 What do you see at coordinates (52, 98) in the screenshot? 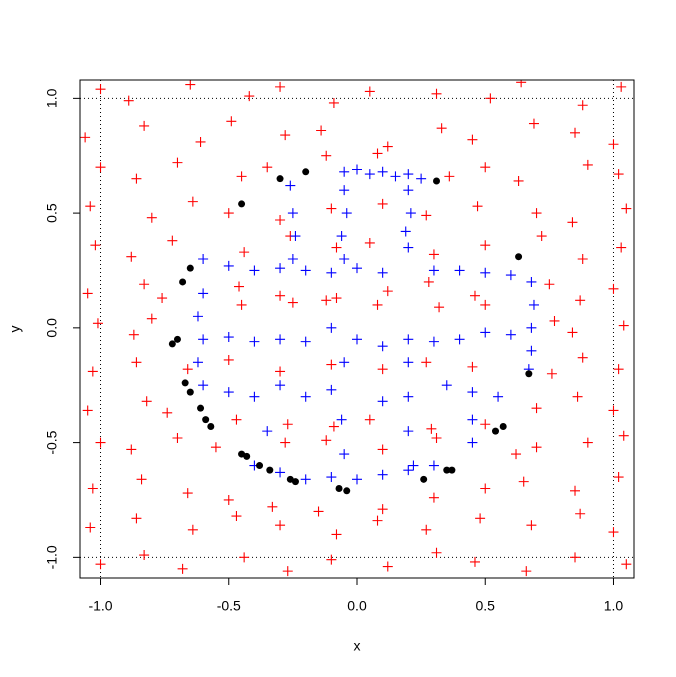
I see `y-tick-label: 1.0` at bounding box center [52, 98].